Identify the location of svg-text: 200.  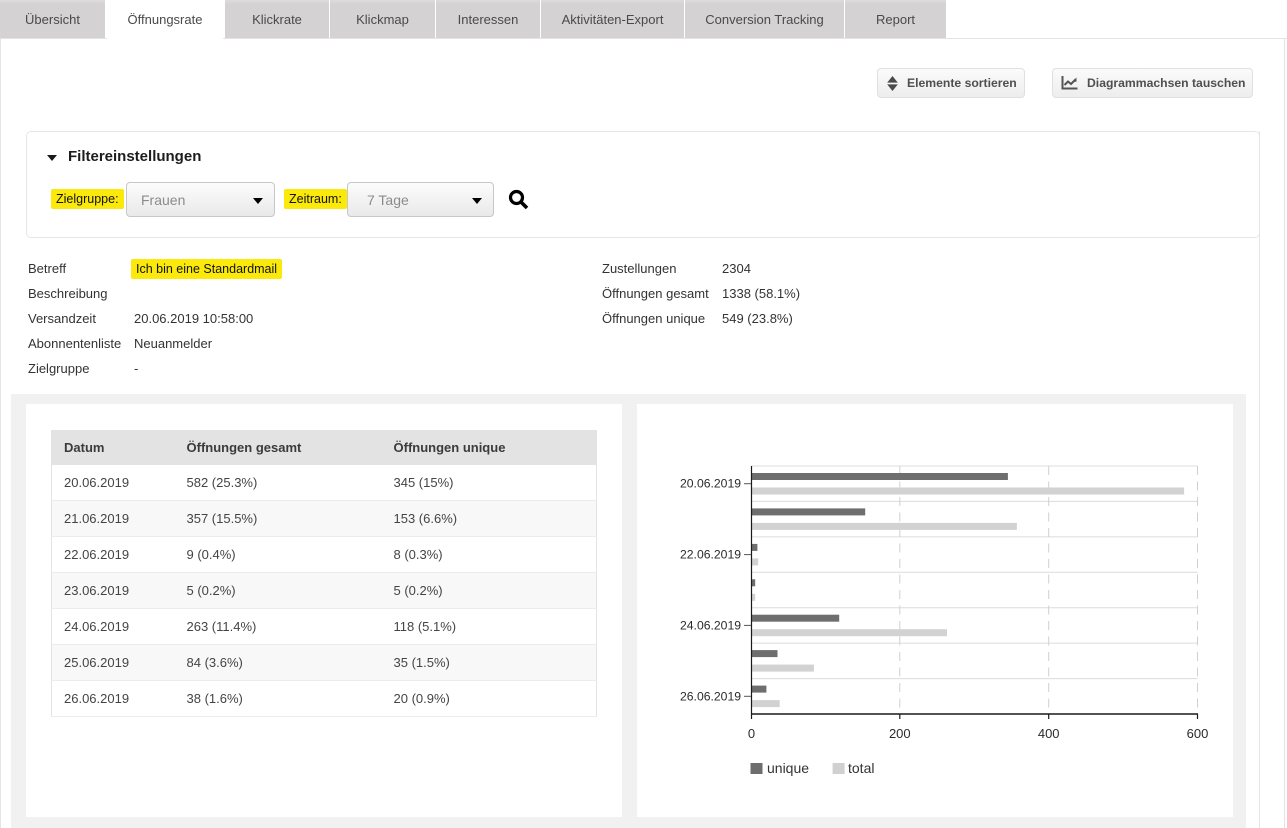
(900, 733).